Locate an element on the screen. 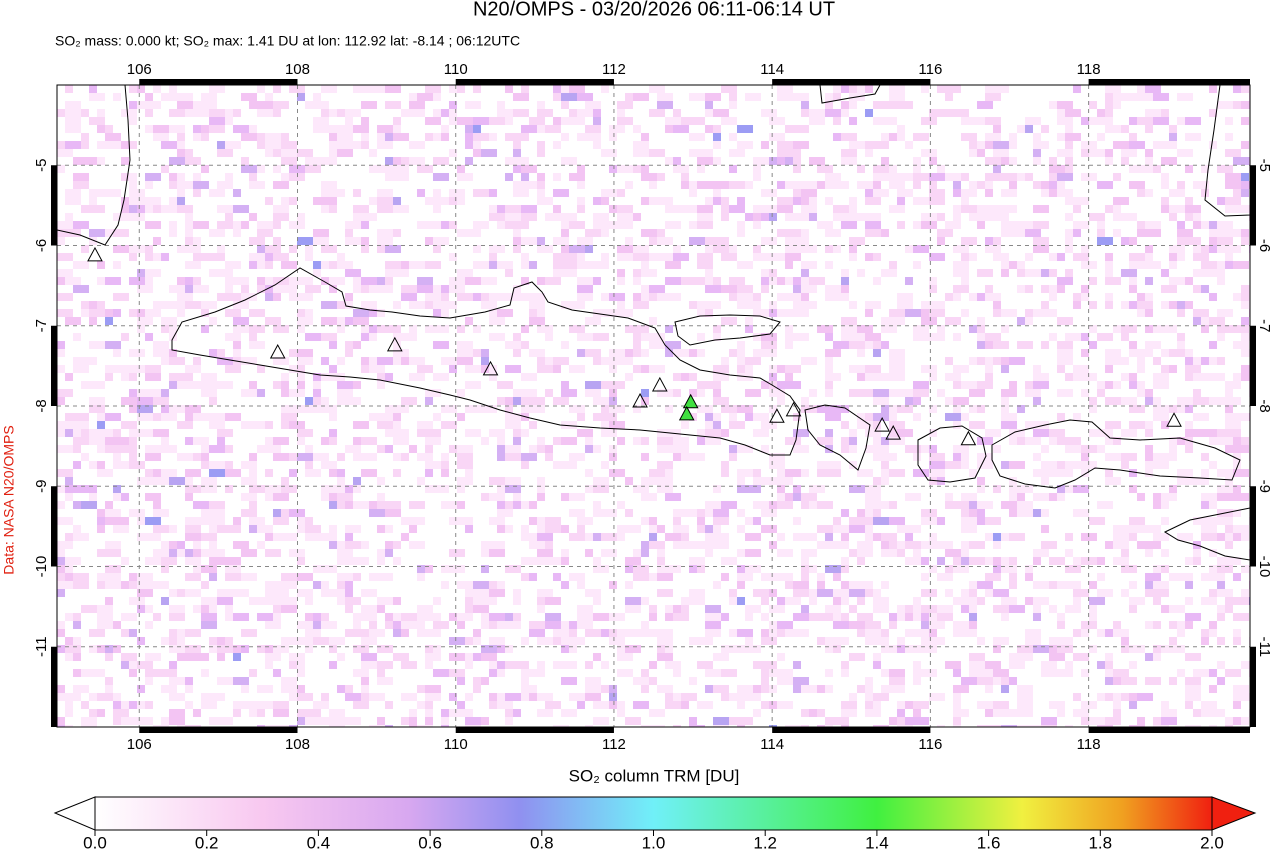 Image resolution: width=1272 pixels, height=858 pixels. y-tick-label: -9 is located at coordinates (1264, 486).